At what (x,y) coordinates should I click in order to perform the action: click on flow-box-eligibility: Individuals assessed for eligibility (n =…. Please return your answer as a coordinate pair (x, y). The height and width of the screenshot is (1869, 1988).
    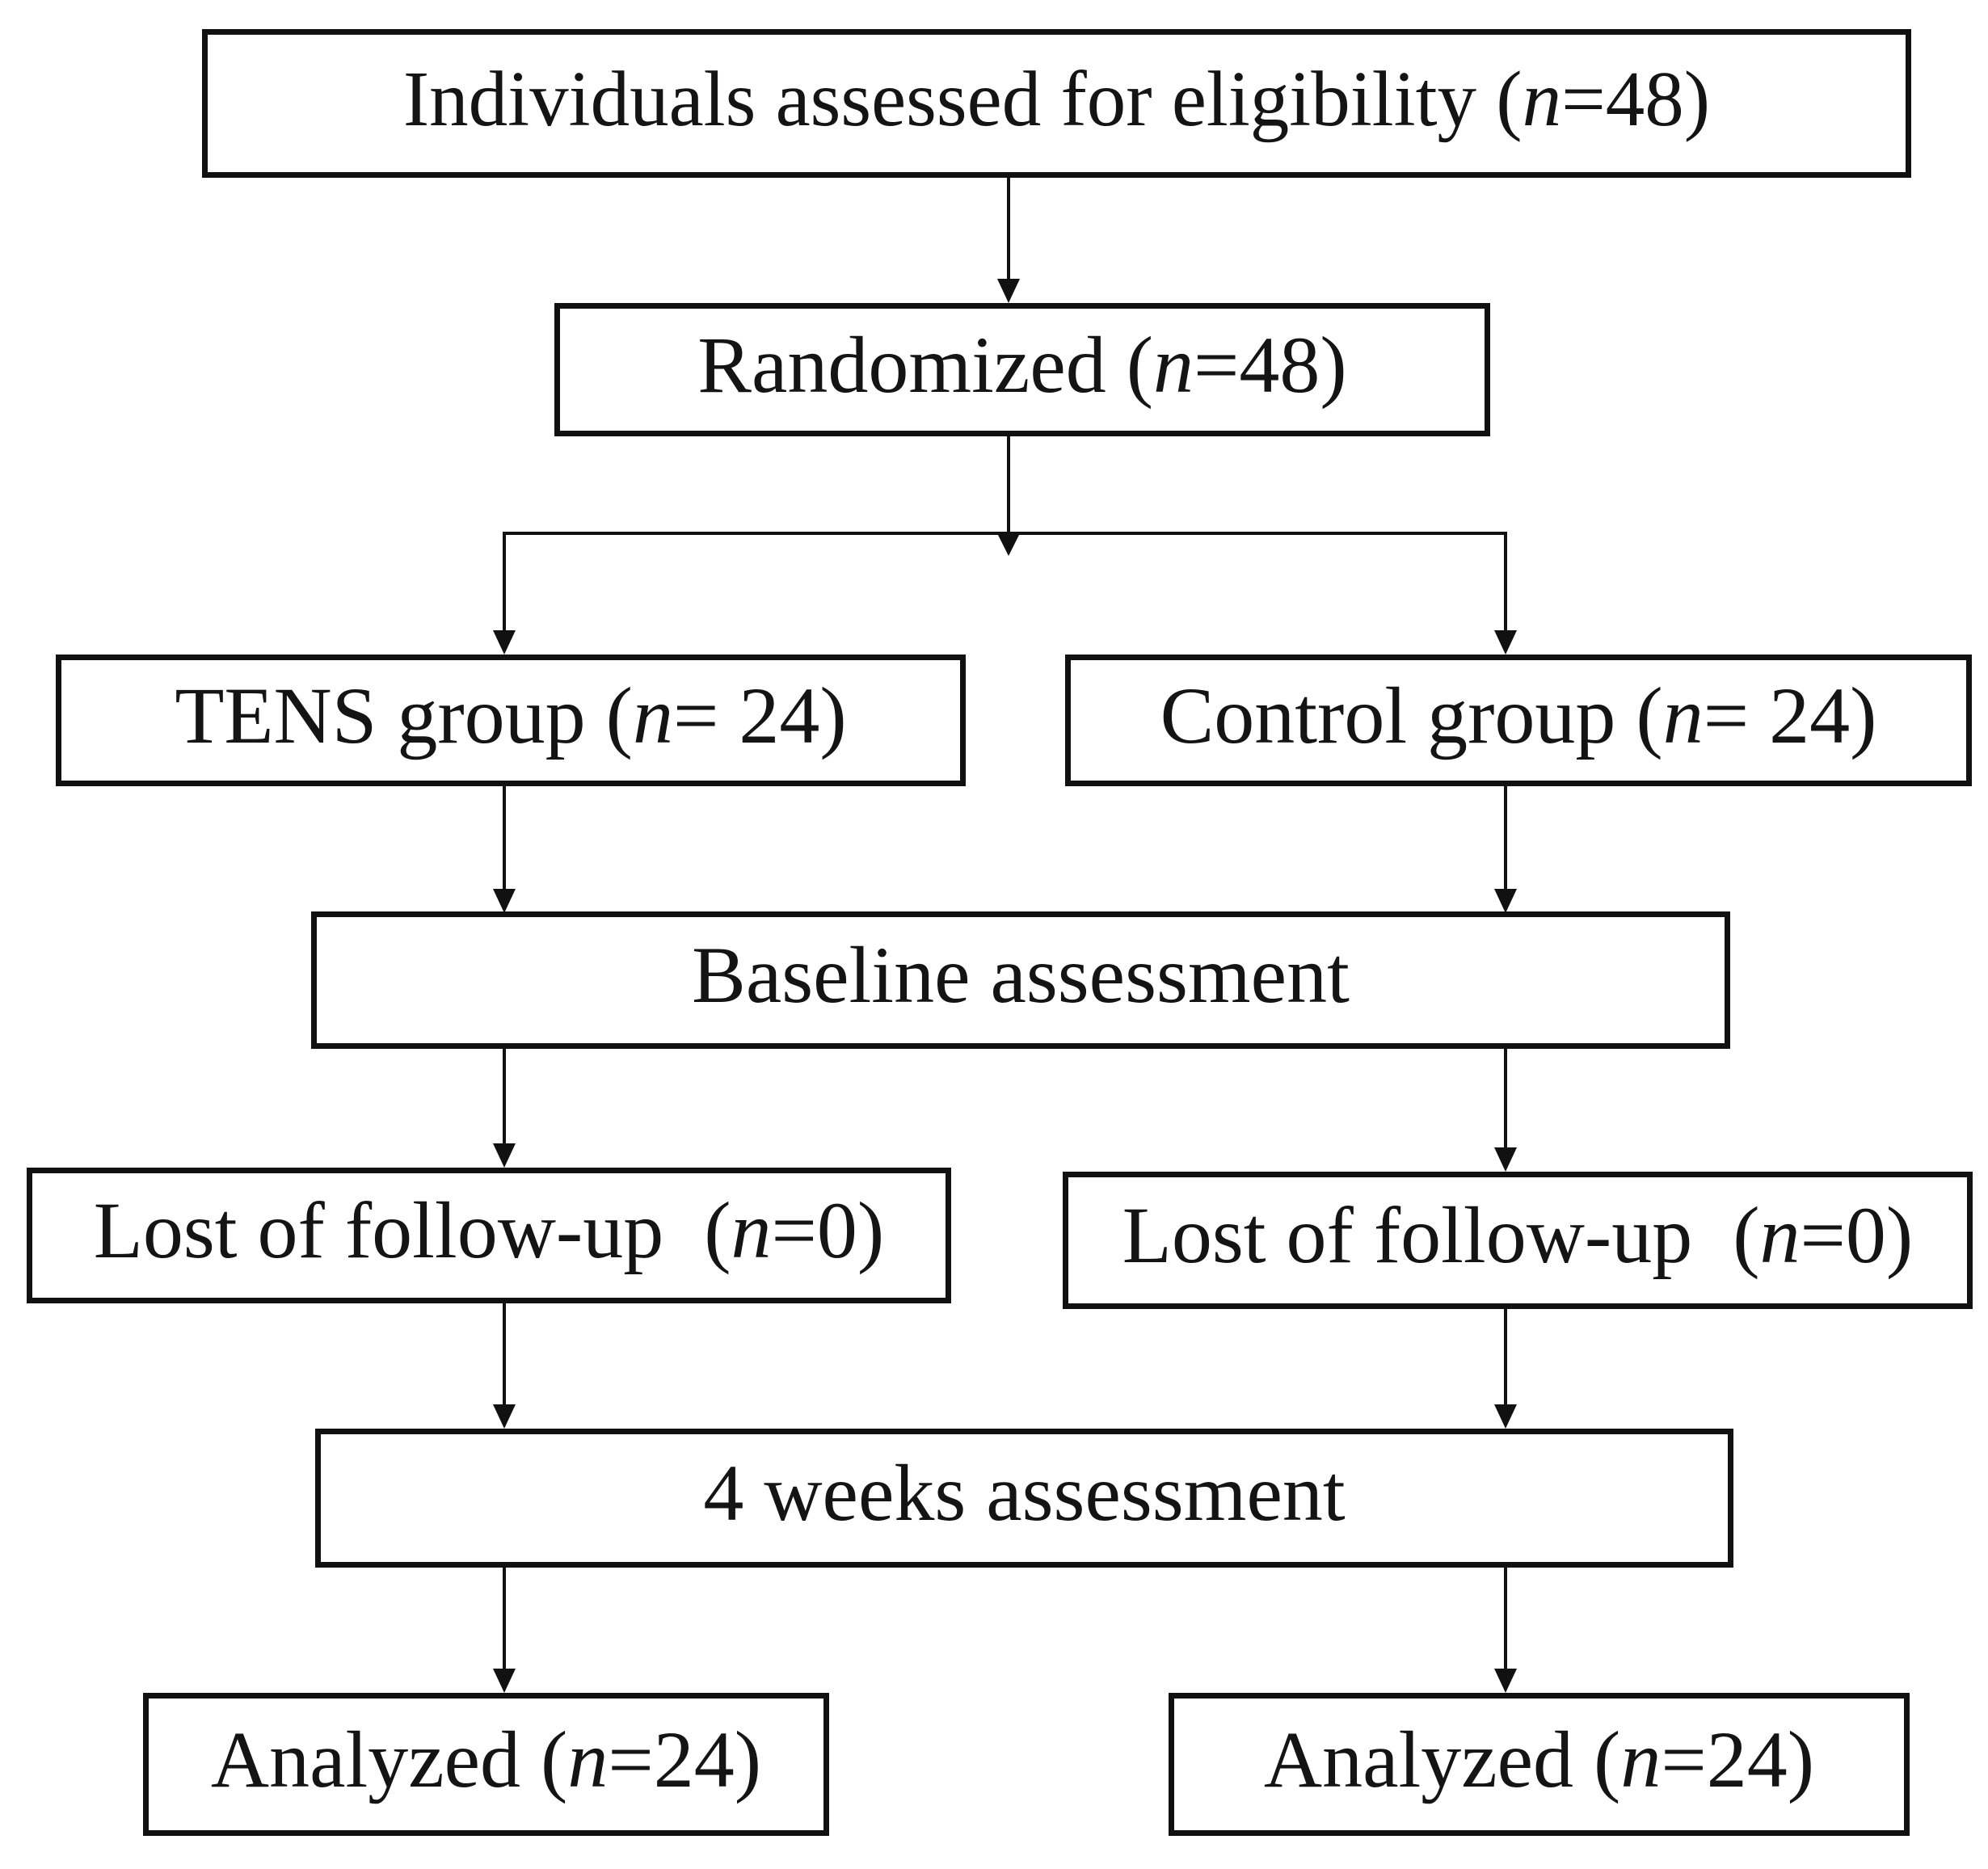
    Looking at the image, I should click on (1056, 103).